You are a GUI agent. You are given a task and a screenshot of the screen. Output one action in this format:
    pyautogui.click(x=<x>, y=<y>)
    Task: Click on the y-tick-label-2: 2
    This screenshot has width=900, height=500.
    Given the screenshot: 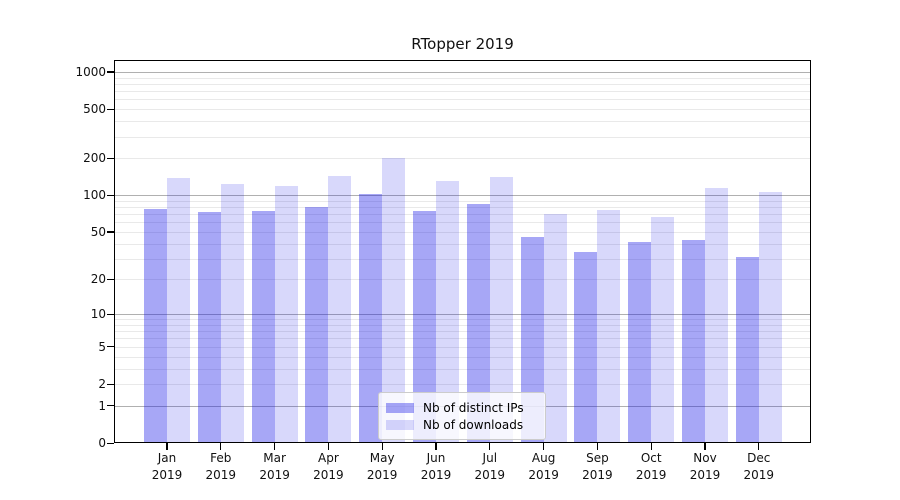 What is the action you would take?
    pyautogui.click(x=102, y=384)
    